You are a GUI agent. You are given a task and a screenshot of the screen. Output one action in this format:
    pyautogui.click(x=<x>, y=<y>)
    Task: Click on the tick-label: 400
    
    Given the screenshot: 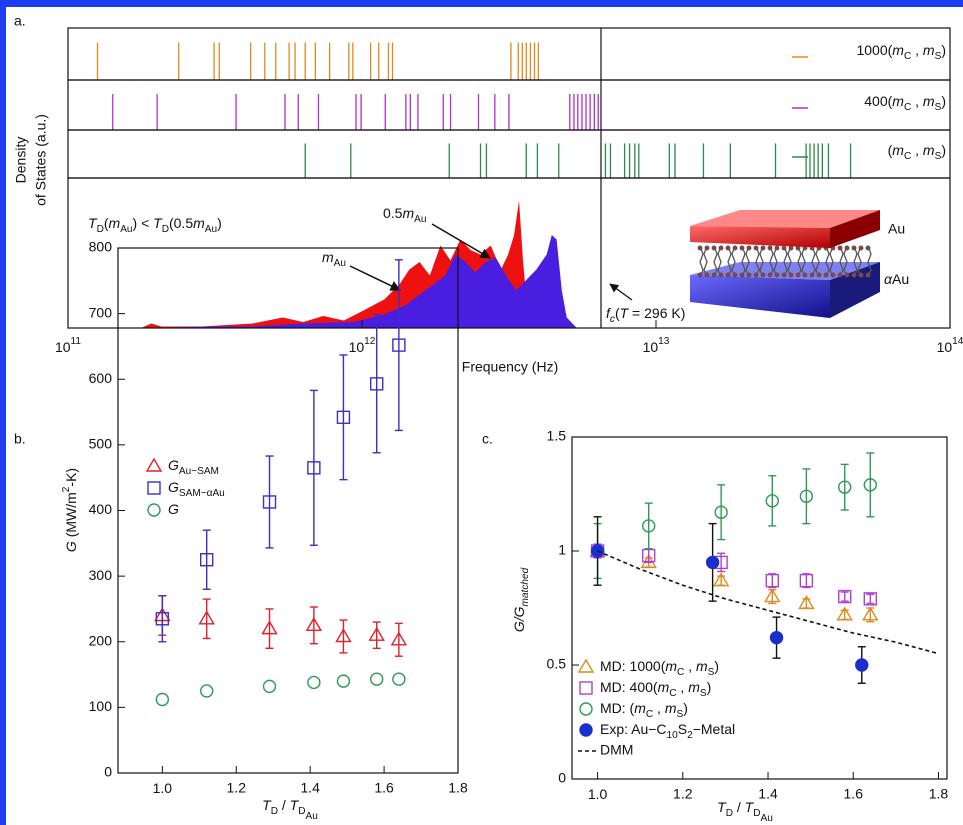 What is the action you would take?
    pyautogui.click(x=101, y=509)
    